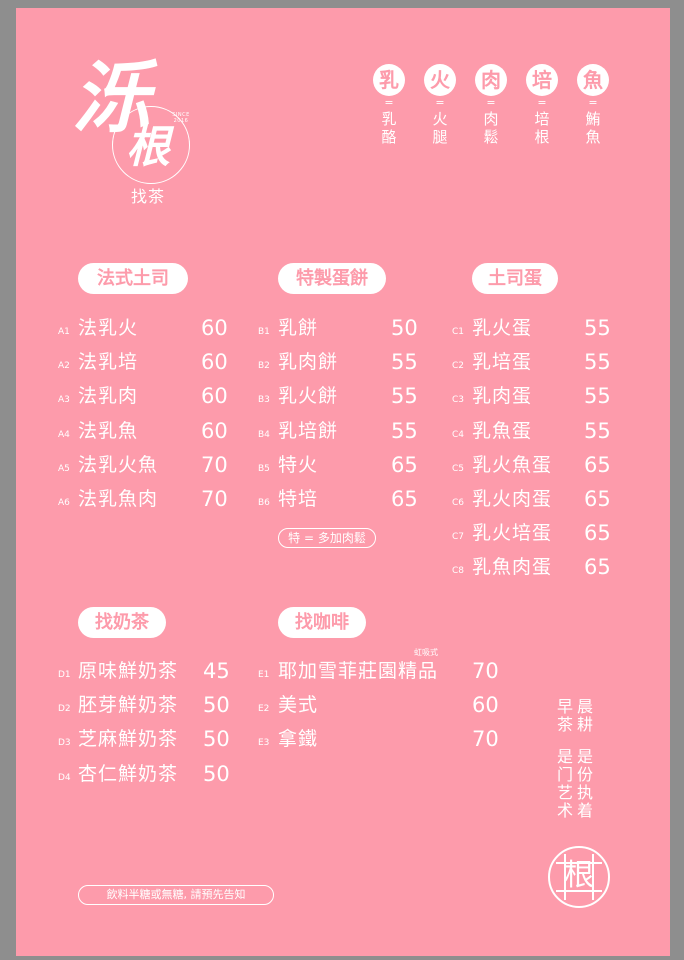 This screenshot has width=684, height=960. I want to click on siphon-note: 虹吸式, so click(426, 652).